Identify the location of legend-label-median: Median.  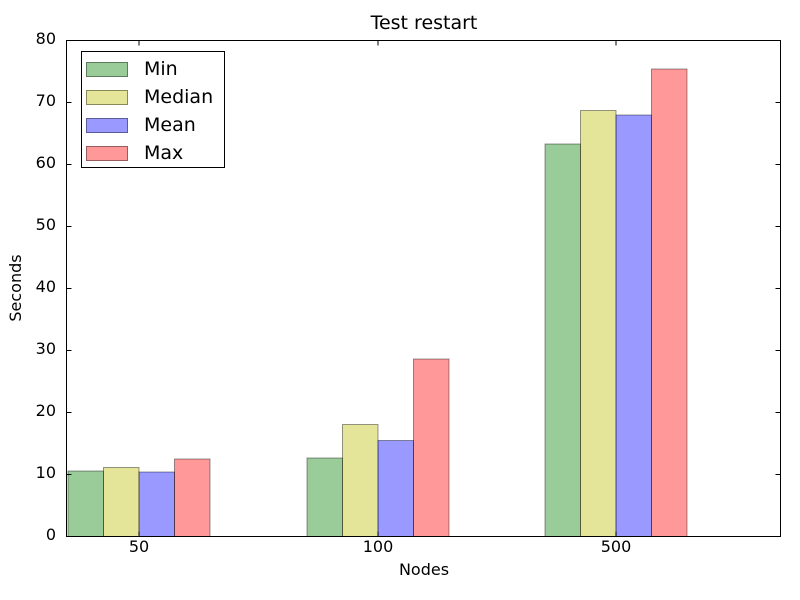
(179, 97).